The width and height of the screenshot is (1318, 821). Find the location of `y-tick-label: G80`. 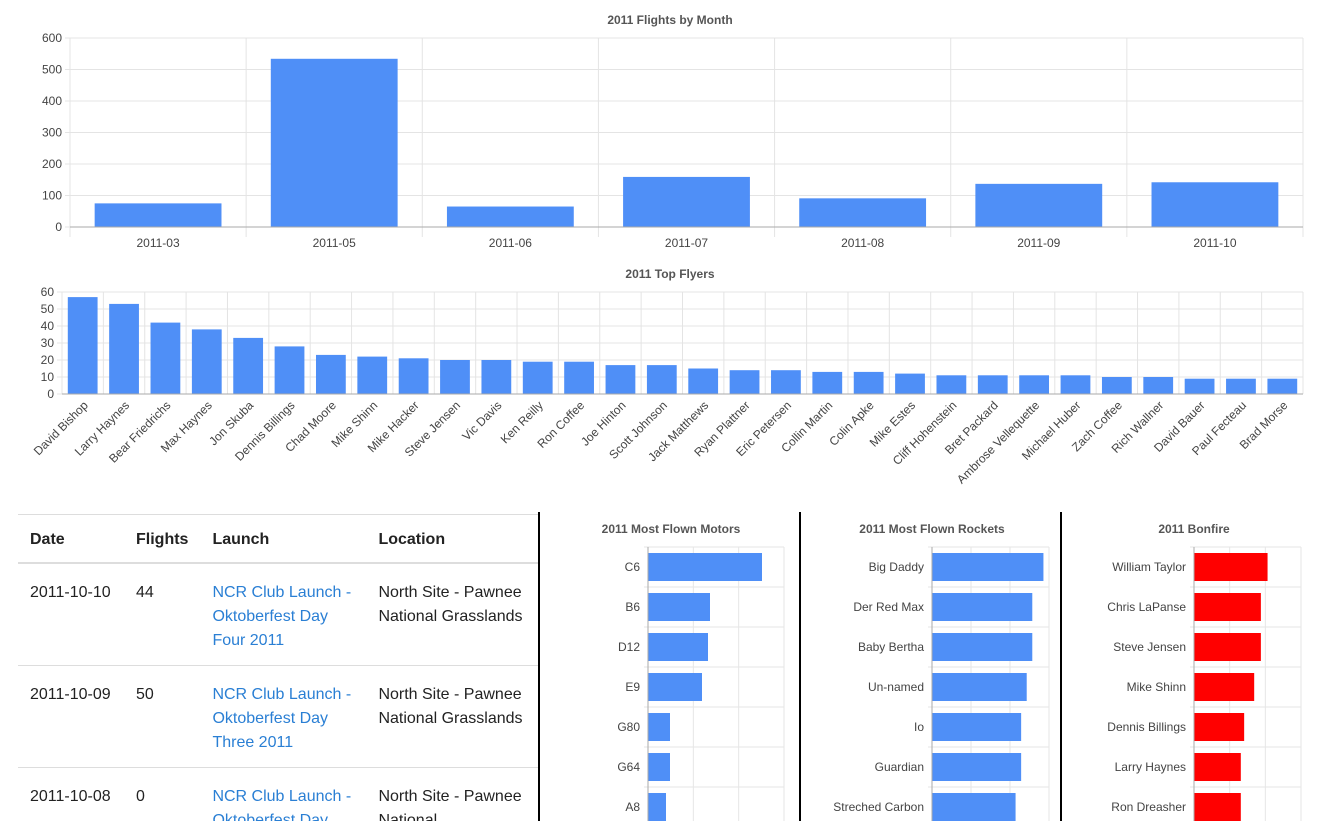

y-tick-label: G80 is located at coordinates (628, 727).